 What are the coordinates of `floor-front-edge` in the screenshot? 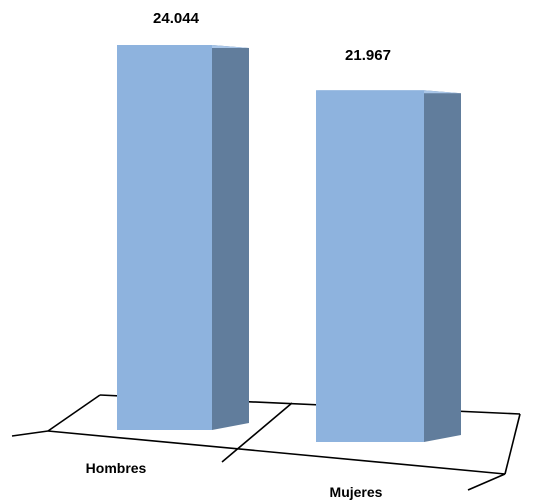 It's located at (276, 452).